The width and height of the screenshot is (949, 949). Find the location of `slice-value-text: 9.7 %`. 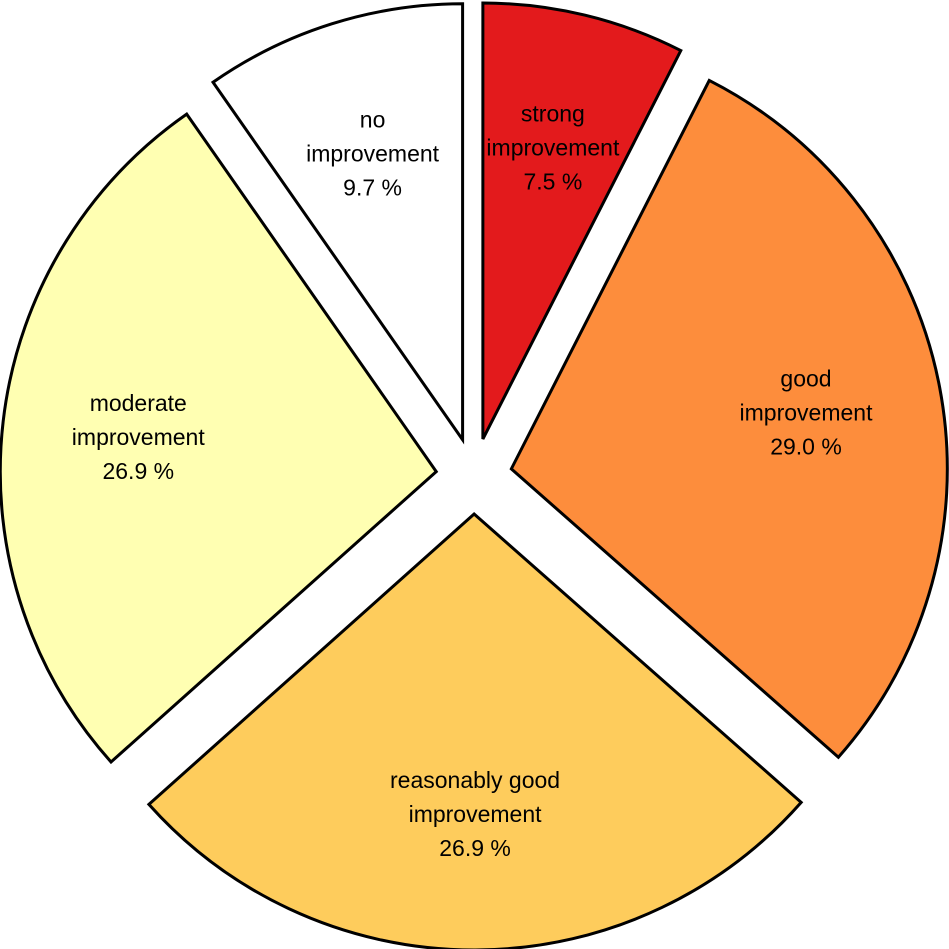

slice-value-text: 9.7 % is located at coordinates (372, 188).